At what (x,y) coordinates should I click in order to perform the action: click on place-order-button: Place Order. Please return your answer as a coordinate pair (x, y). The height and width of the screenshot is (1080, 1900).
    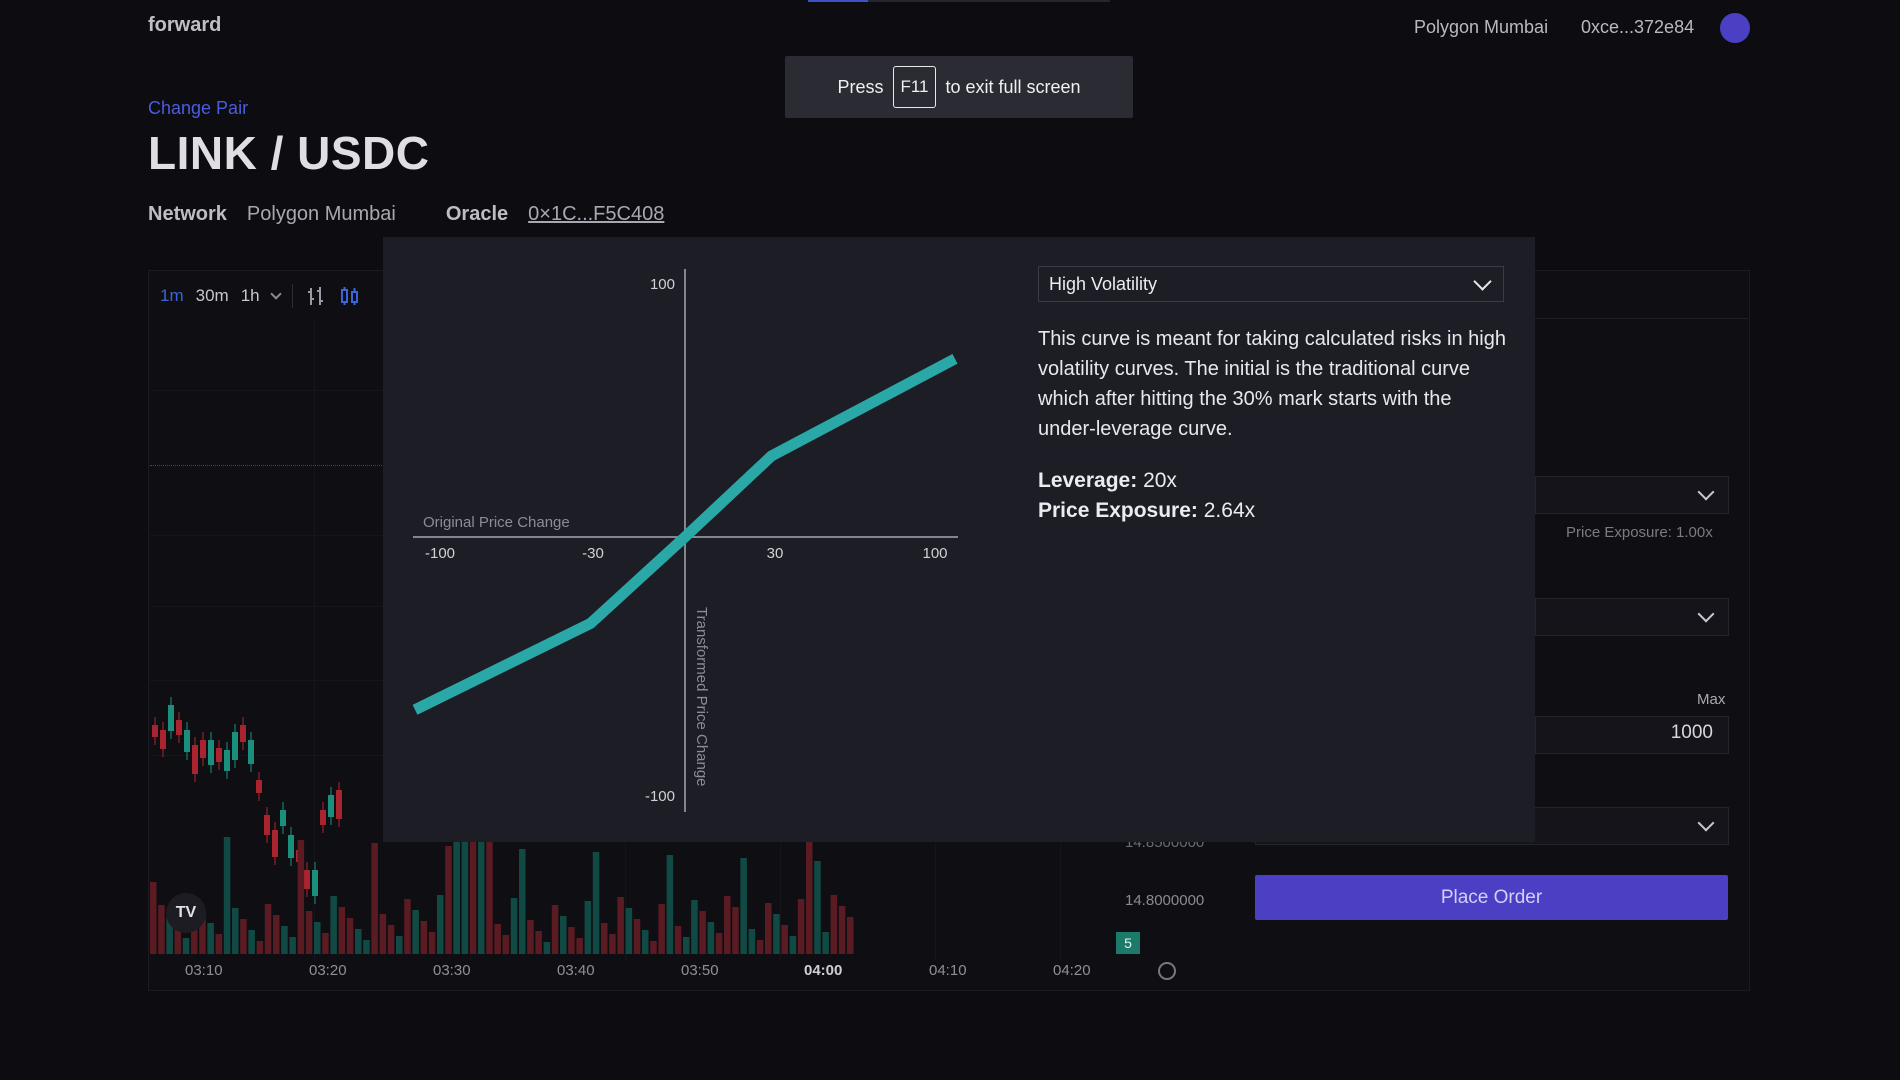
    Looking at the image, I should click on (1491, 897).